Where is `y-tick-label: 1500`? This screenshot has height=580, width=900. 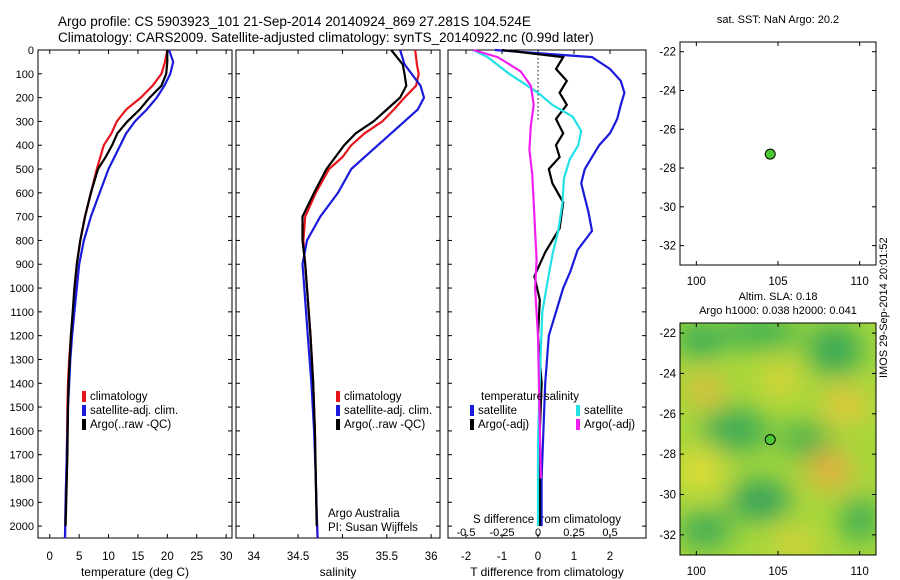 y-tick-label: 1500 is located at coordinates (22, 408).